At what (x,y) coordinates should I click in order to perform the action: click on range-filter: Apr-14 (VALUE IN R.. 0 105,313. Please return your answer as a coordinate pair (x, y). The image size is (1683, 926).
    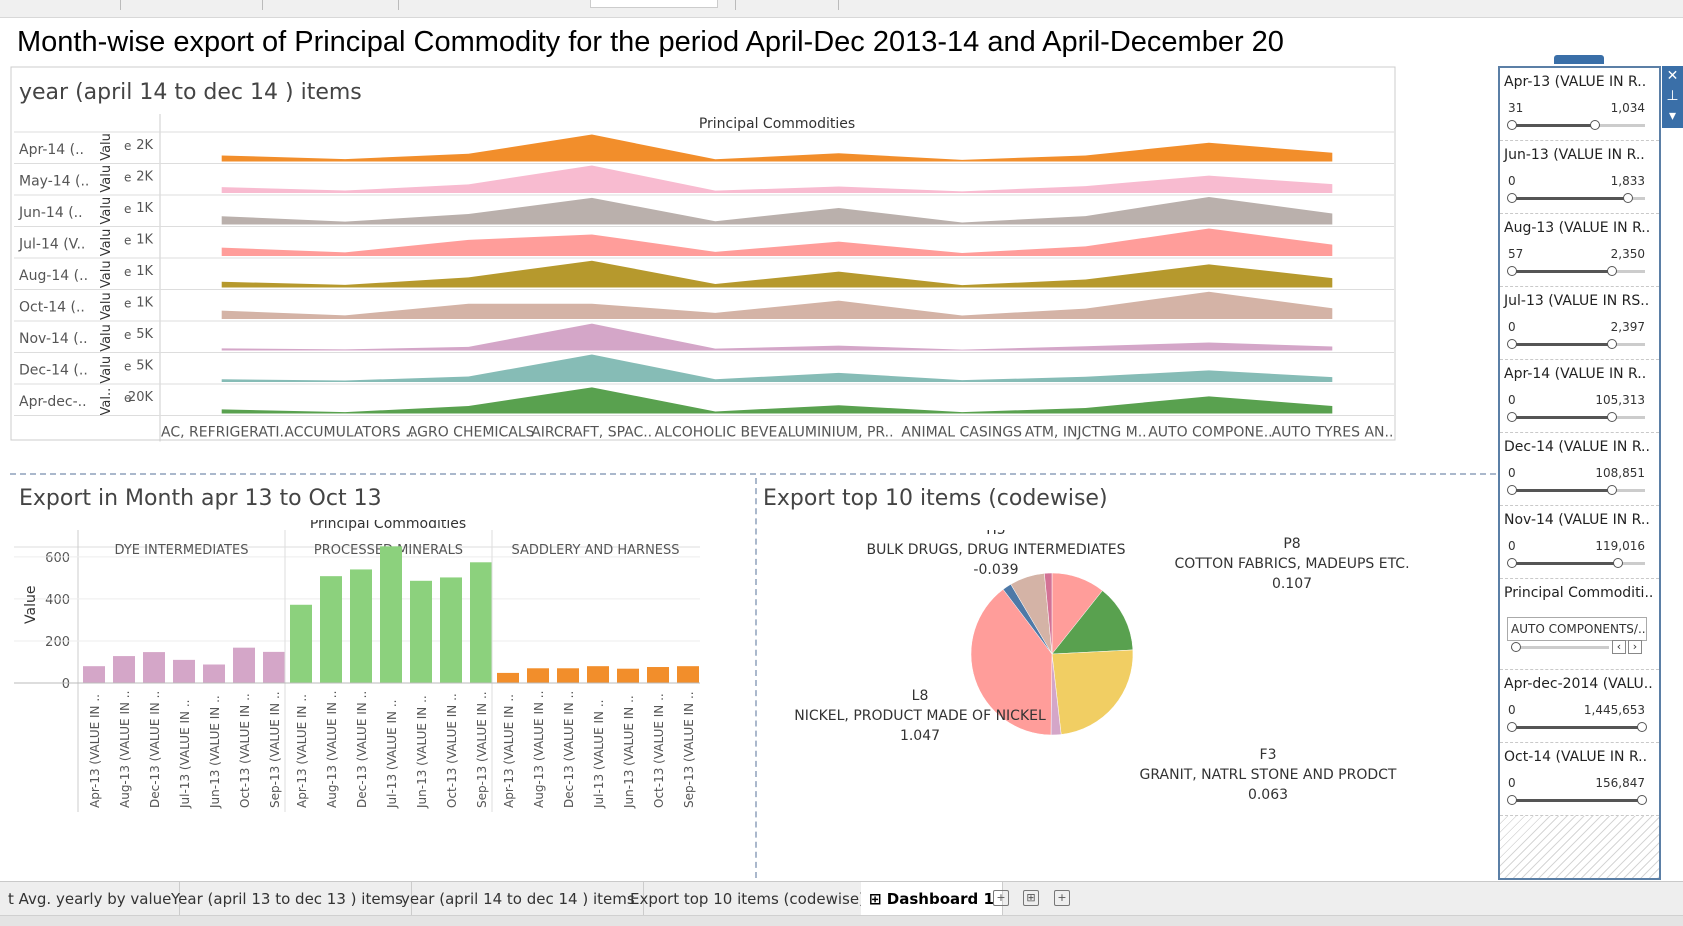
    Looking at the image, I should click on (1579, 396).